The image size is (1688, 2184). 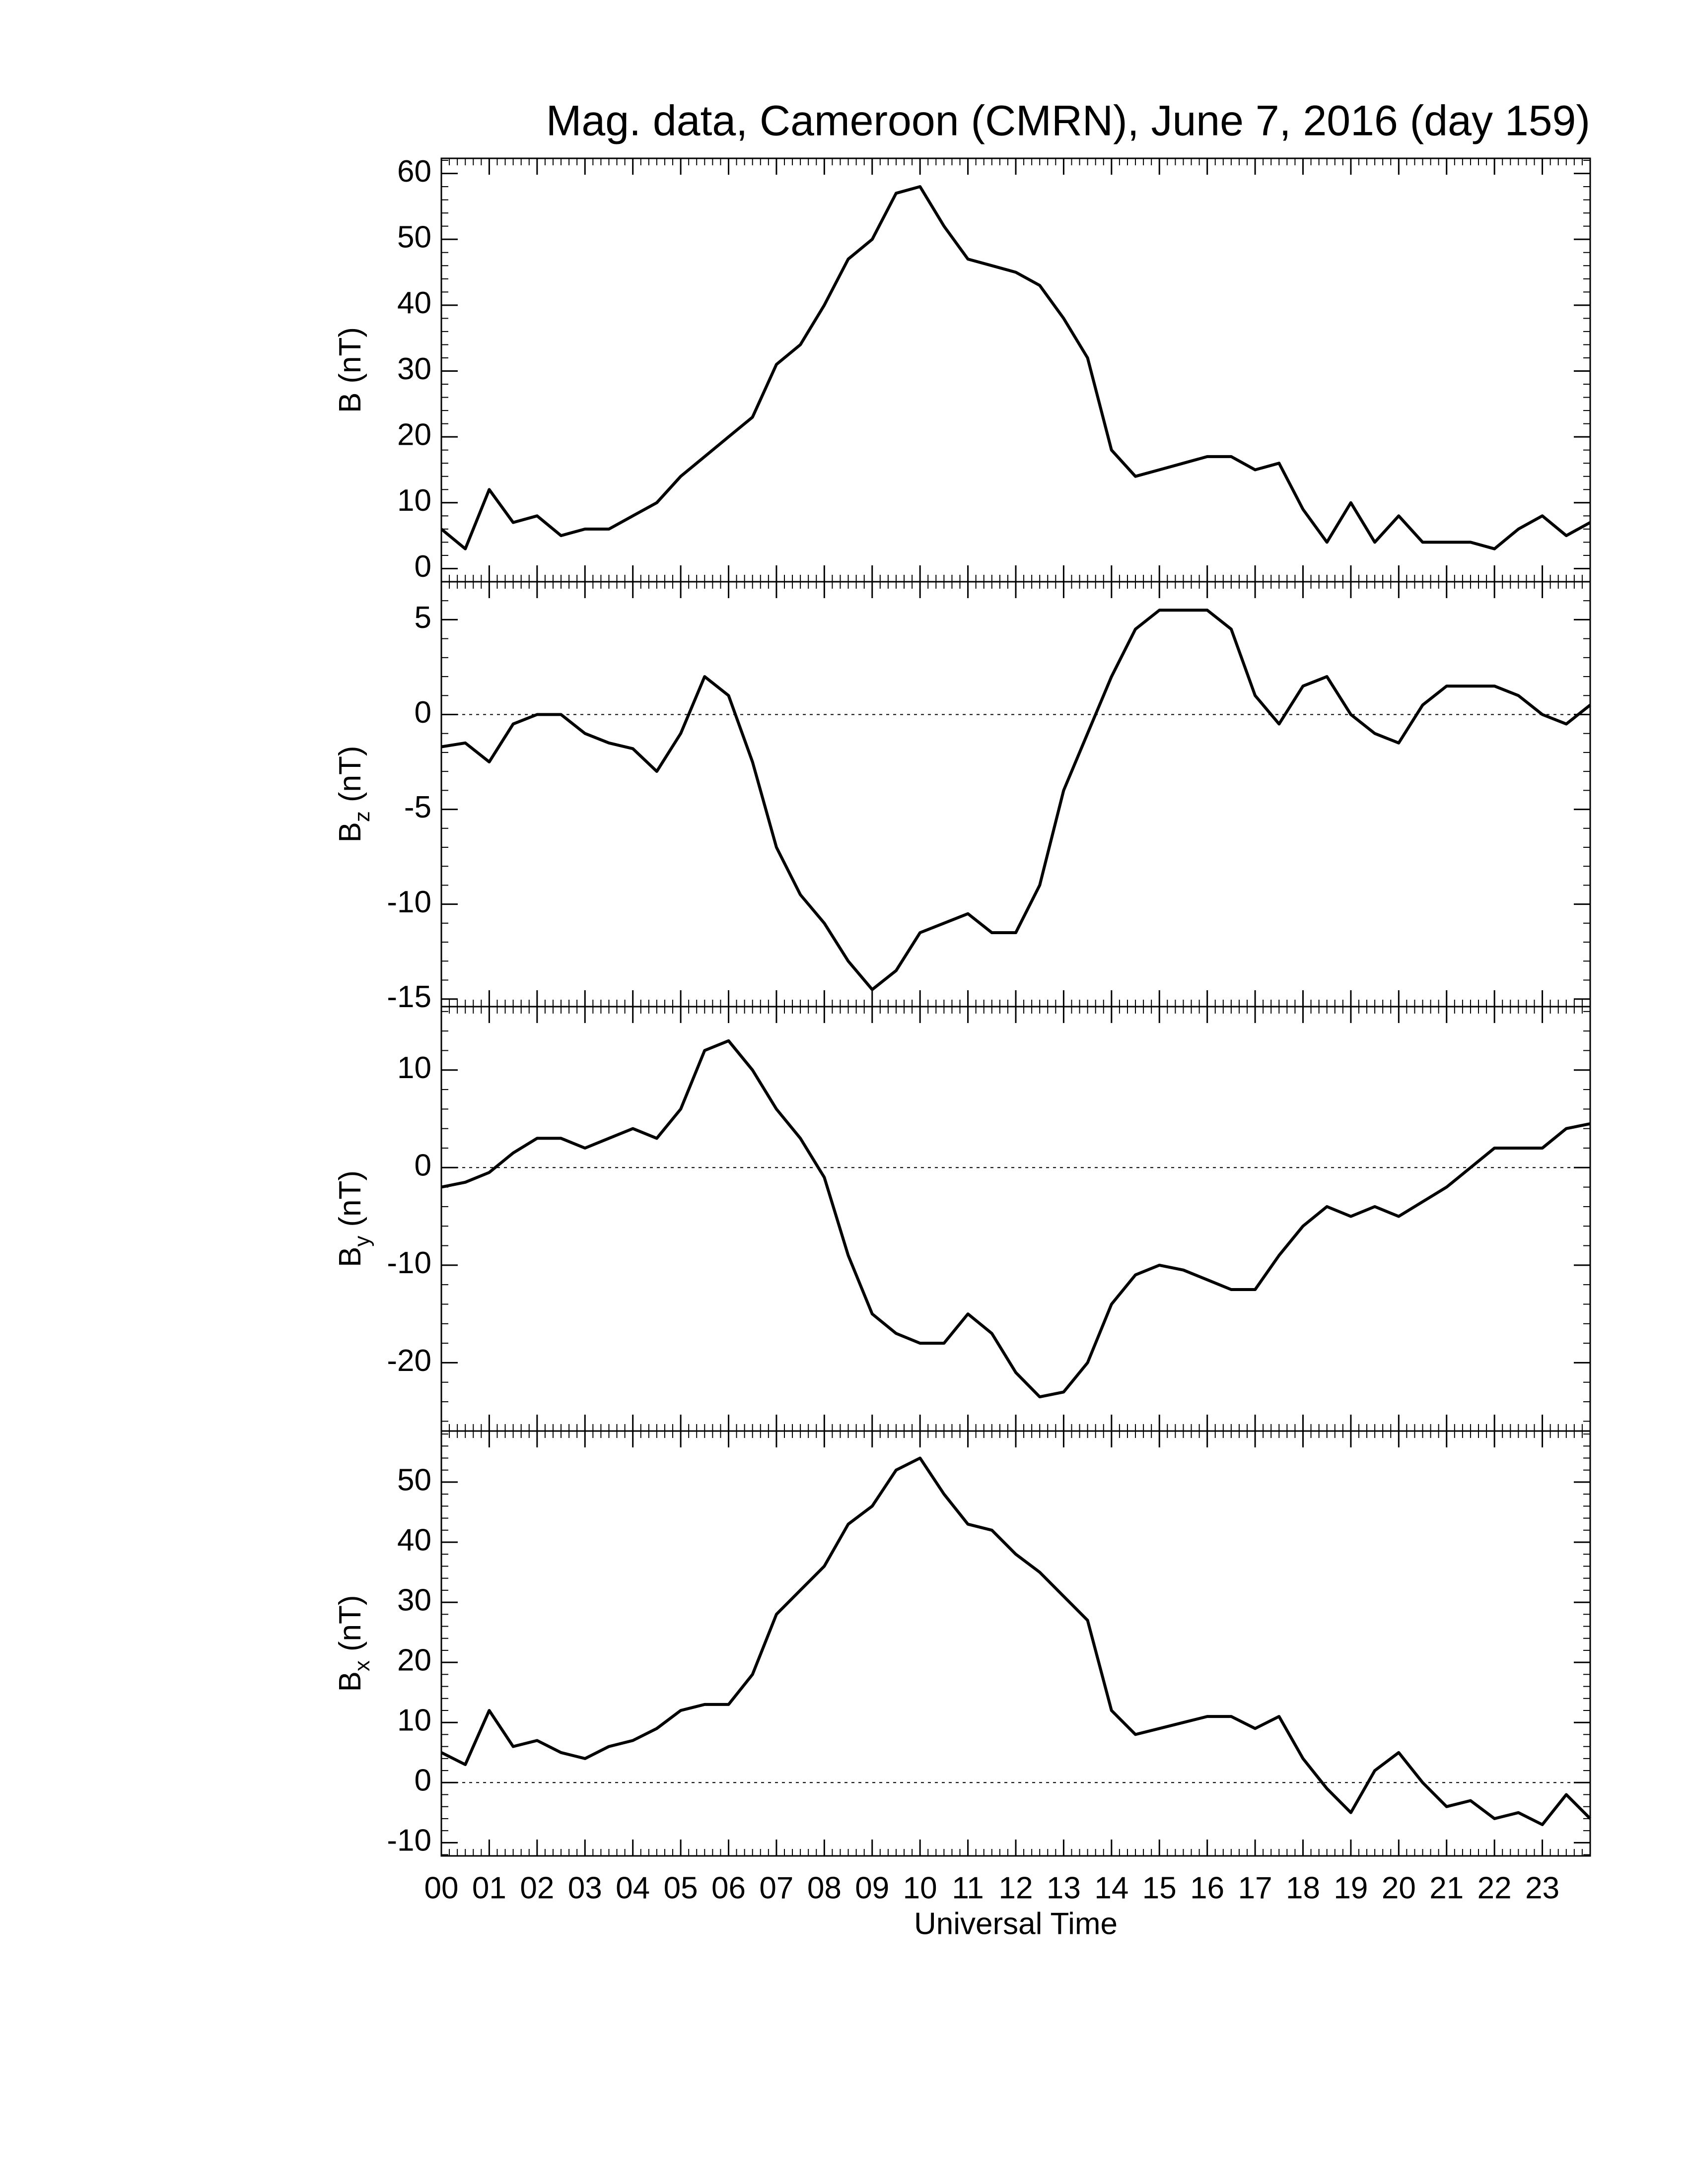 What do you see at coordinates (414, 171) in the screenshot?
I see `y-tick-label: 60` at bounding box center [414, 171].